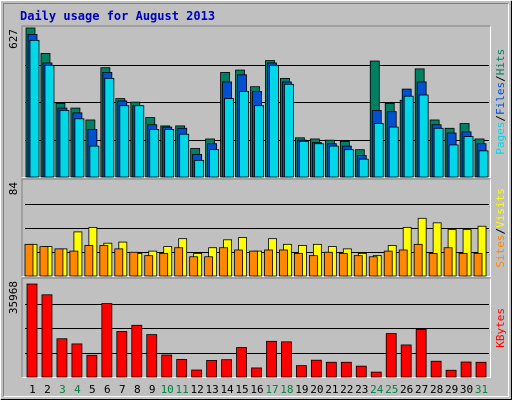 The image size is (512, 400). I want to click on x-tick-label: 3, so click(62, 389).